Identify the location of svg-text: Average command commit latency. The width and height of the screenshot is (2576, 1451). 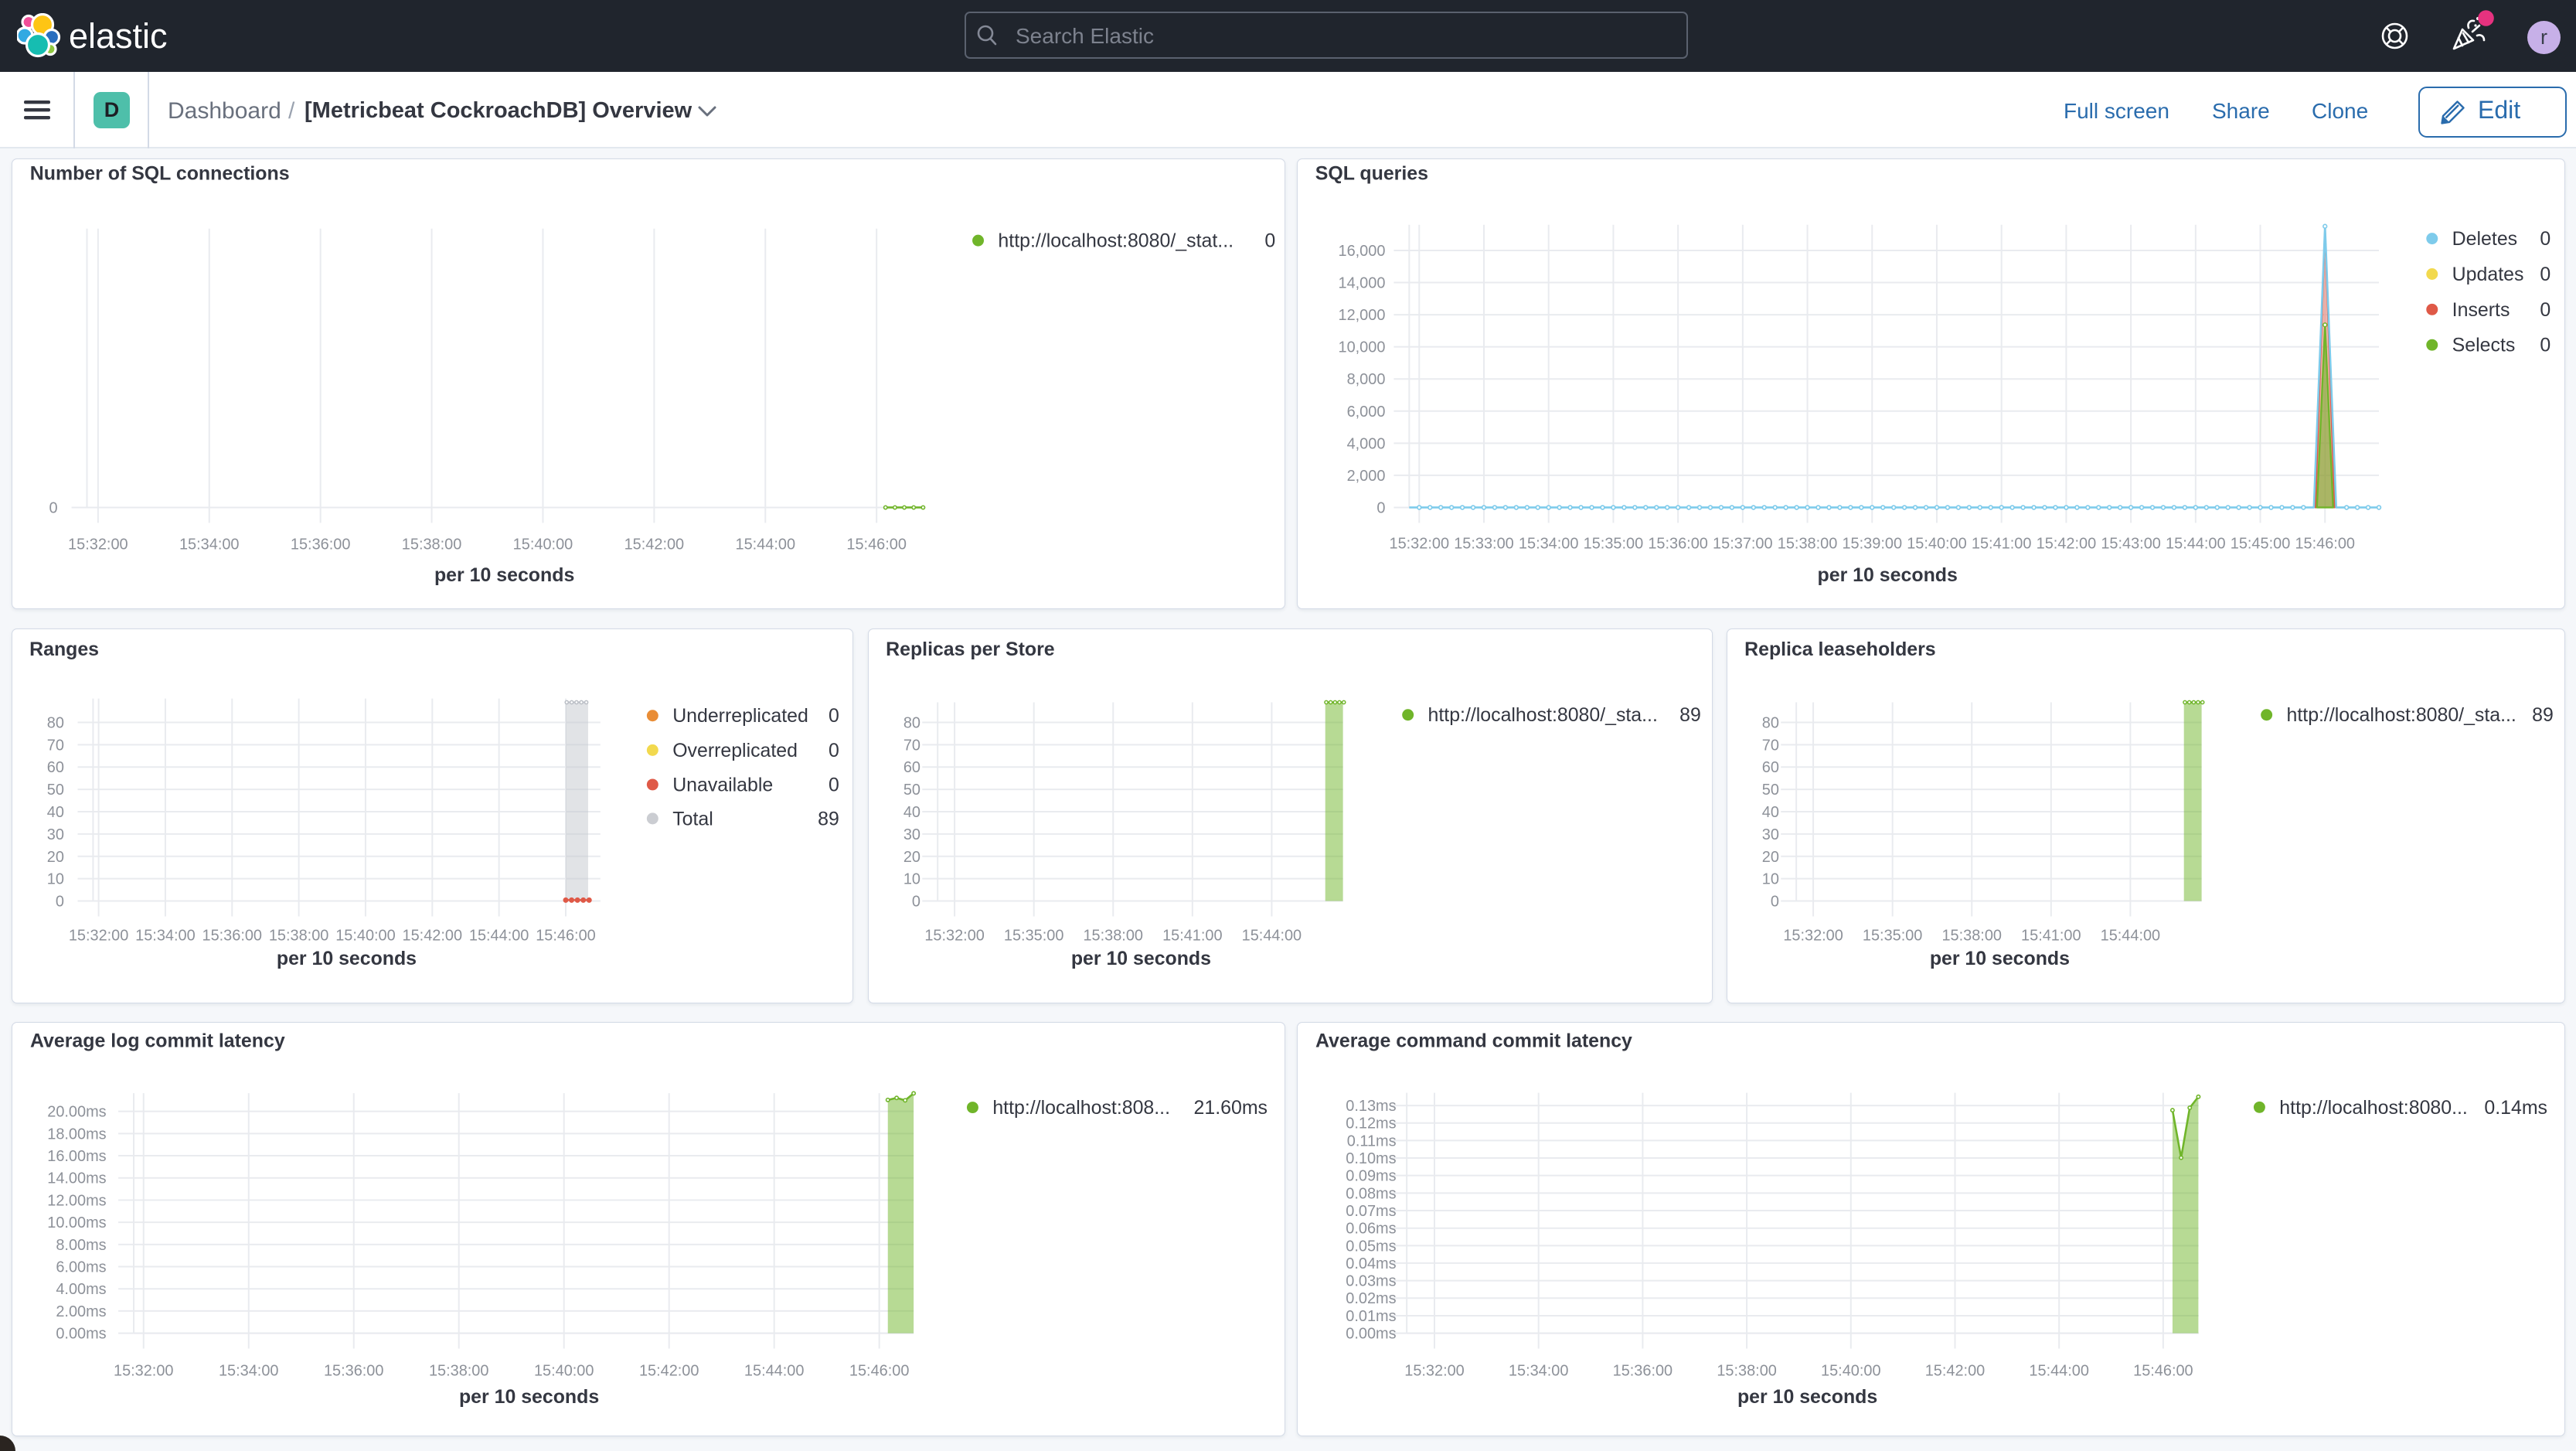
(1473, 1040).